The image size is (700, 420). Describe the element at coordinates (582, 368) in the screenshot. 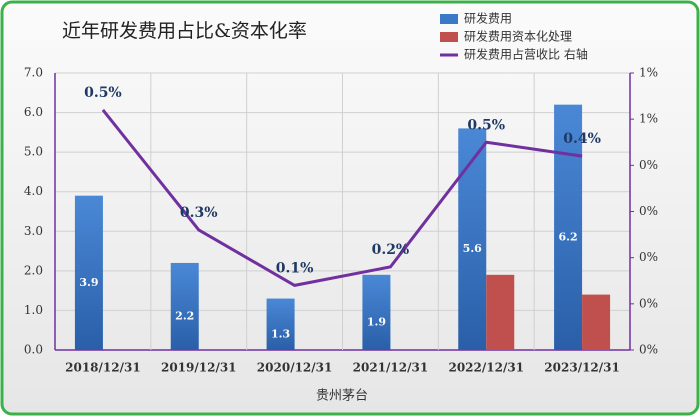

I see `x-tick-label: 2023/12/31` at that location.